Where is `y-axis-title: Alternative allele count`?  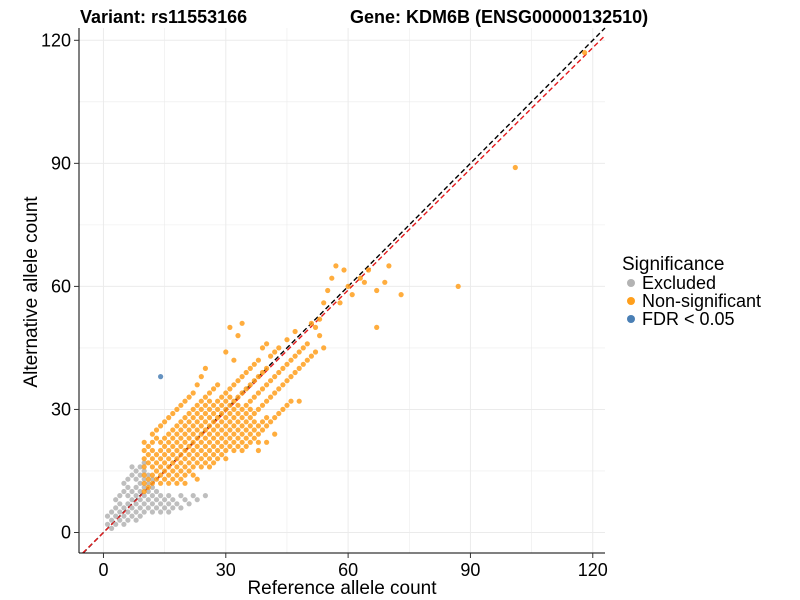
y-axis-title: Alternative allele count is located at coordinates (31, 292).